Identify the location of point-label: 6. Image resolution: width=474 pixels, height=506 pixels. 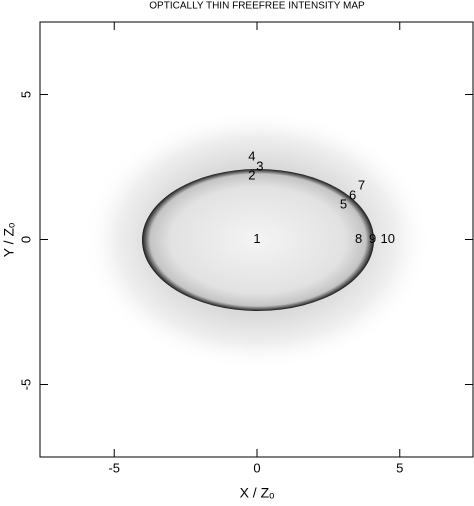
(352, 195).